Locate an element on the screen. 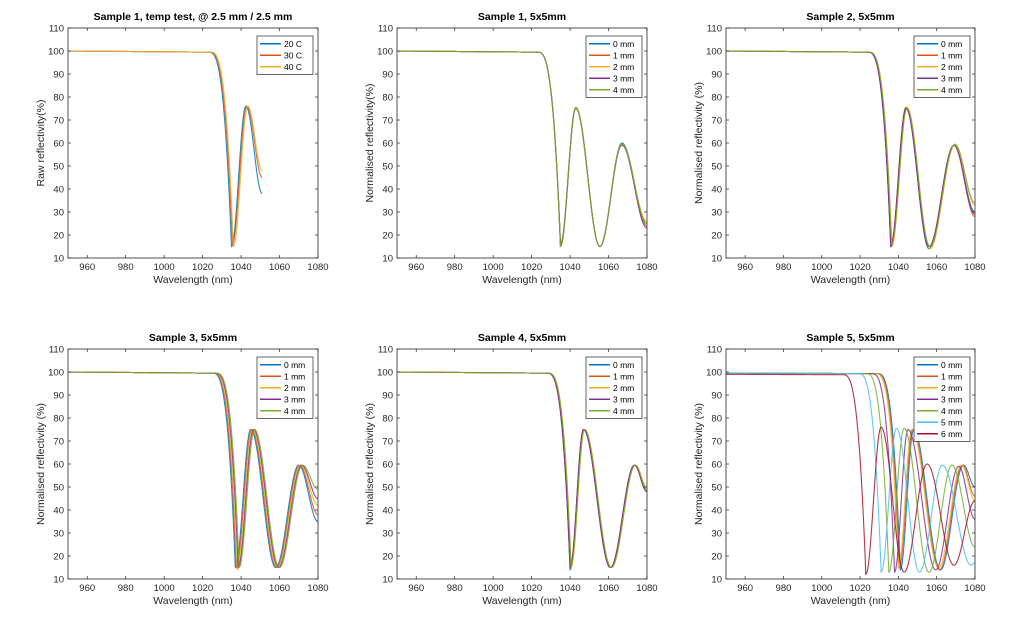  legend: 20 C30 C 40 C is located at coordinates (285, 55).